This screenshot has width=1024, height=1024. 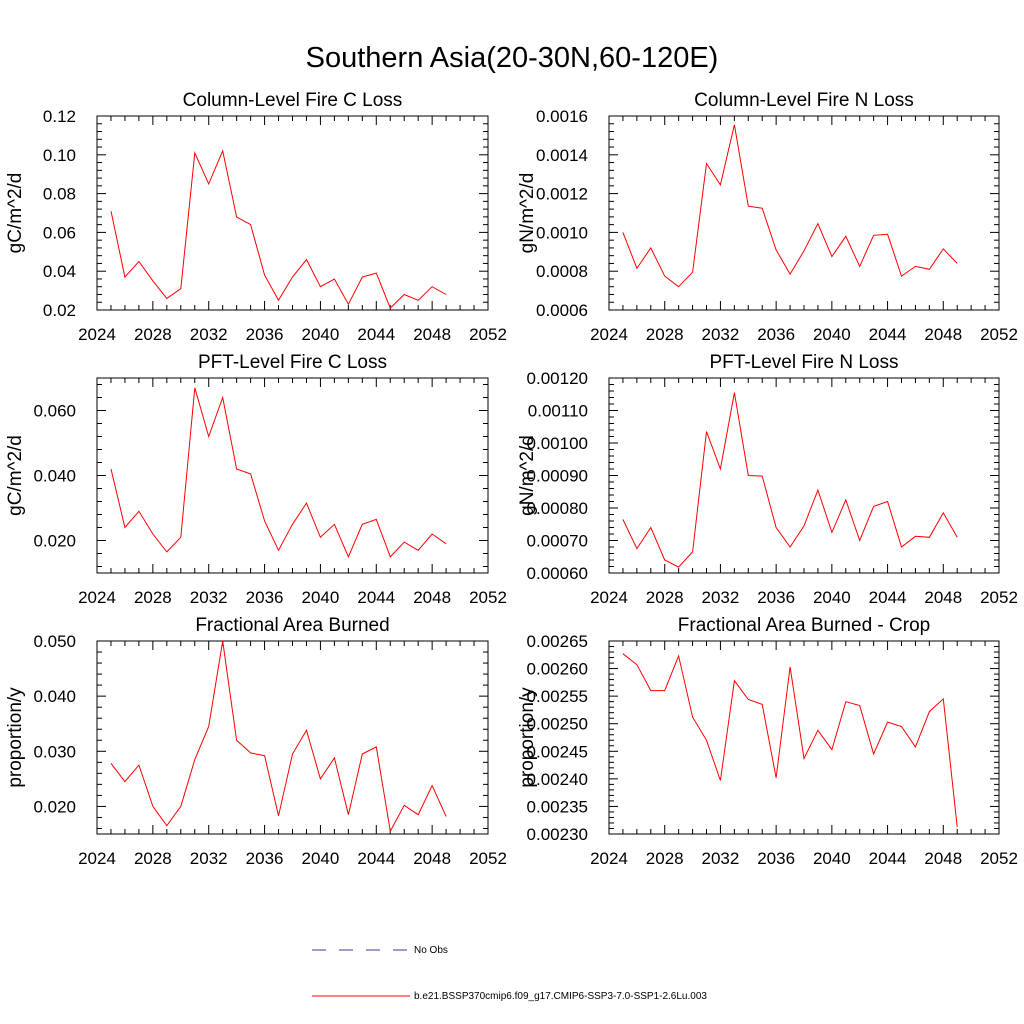 I want to click on panel-title: Fractional Area Burned - Crop, so click(x=804, y=625).